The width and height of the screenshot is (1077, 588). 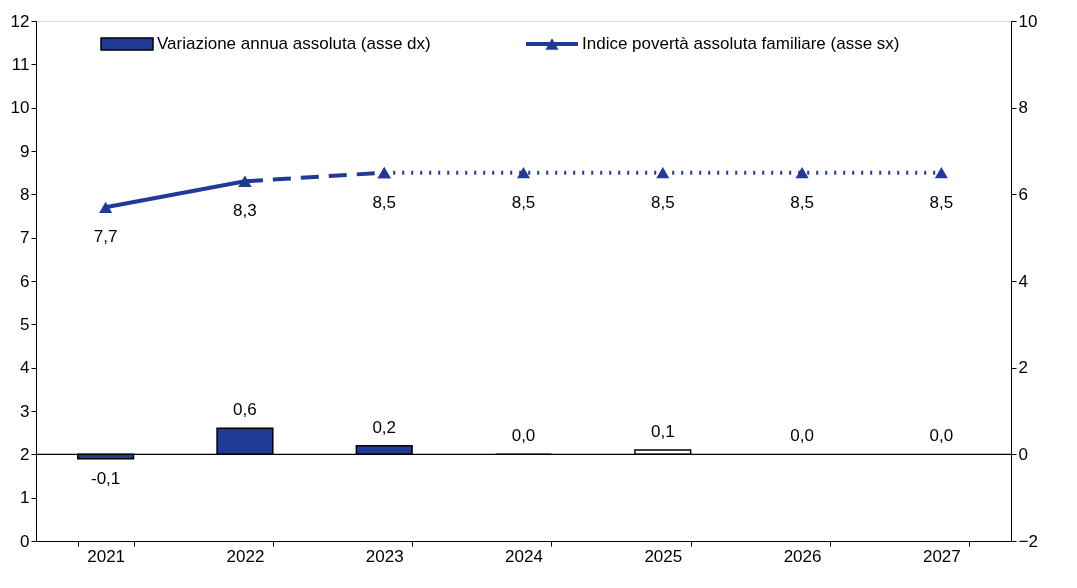 What do you see at coordinates (25, 194) in the screenshot?
I see `y-tick-label: 8` at bounding box center [25, 194].